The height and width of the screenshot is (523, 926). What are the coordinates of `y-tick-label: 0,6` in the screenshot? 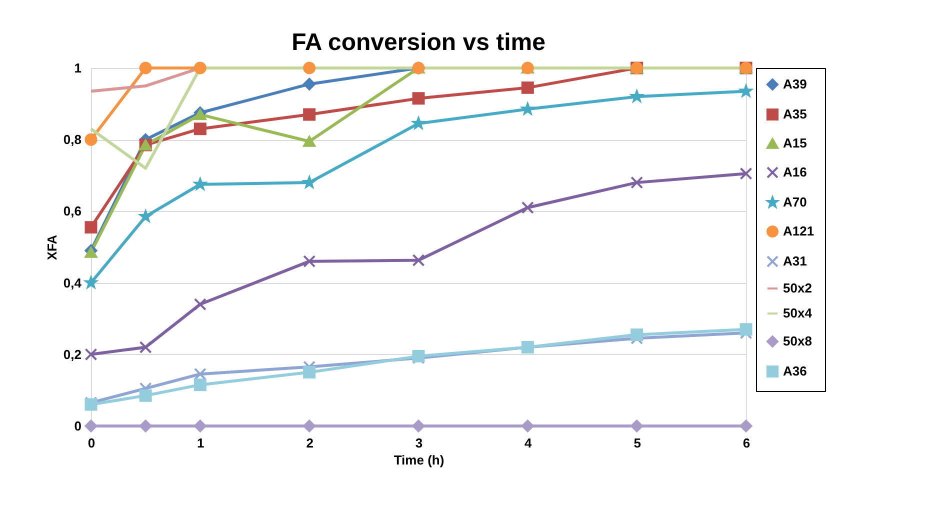 It's located at (72, 211).